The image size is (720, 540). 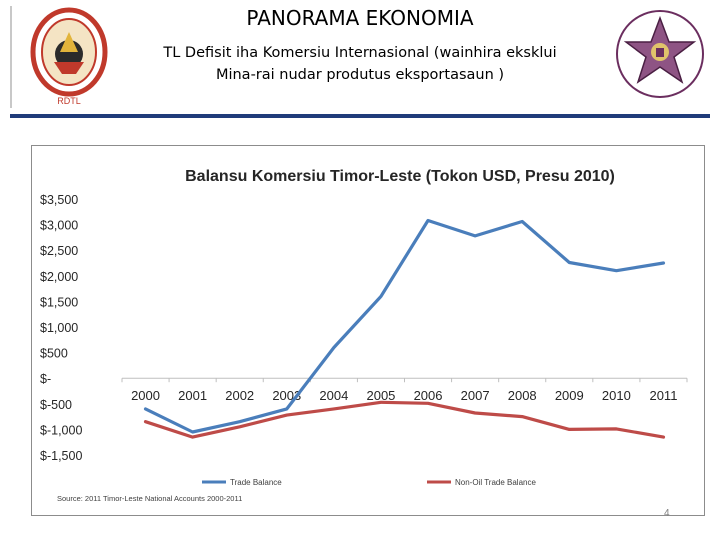 I want to click on page-title: PANORAMA EKONOMIA, so click(x=360, y=18).